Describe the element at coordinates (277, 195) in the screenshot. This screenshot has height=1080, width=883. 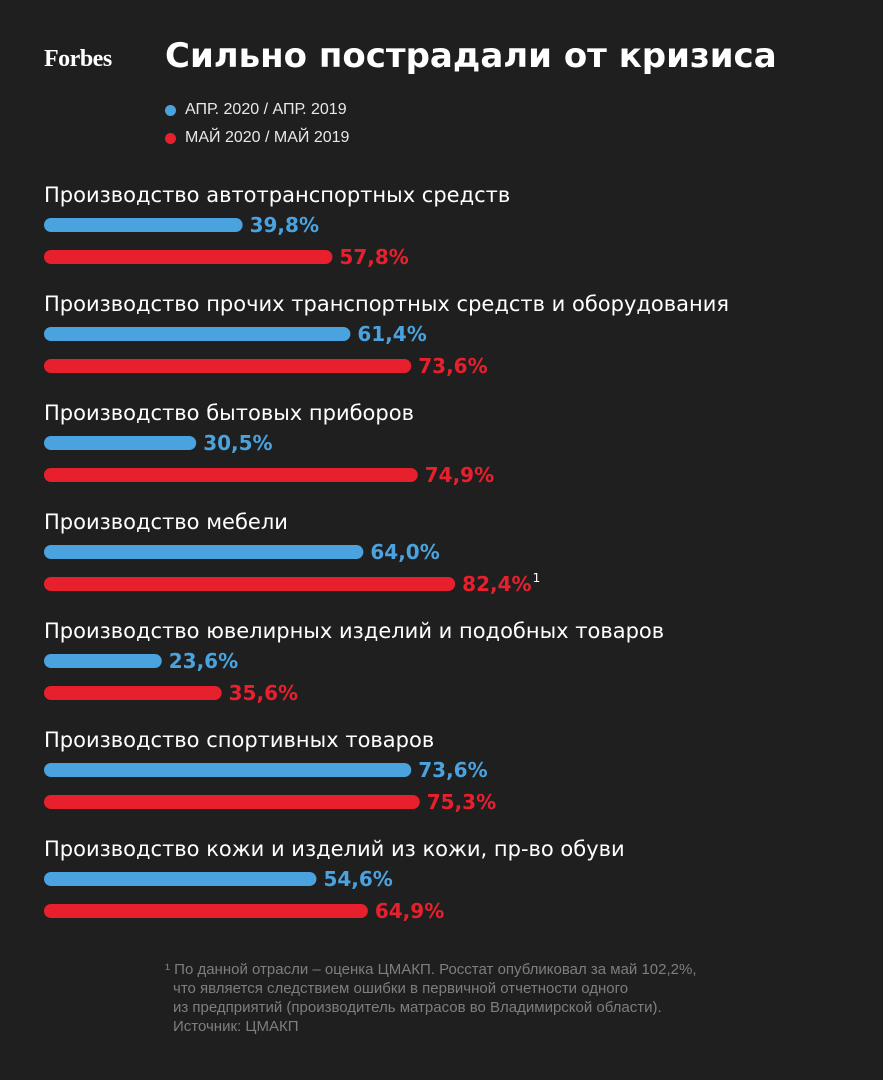
I see `category-label: Производство автотранспортных средств` at that location.